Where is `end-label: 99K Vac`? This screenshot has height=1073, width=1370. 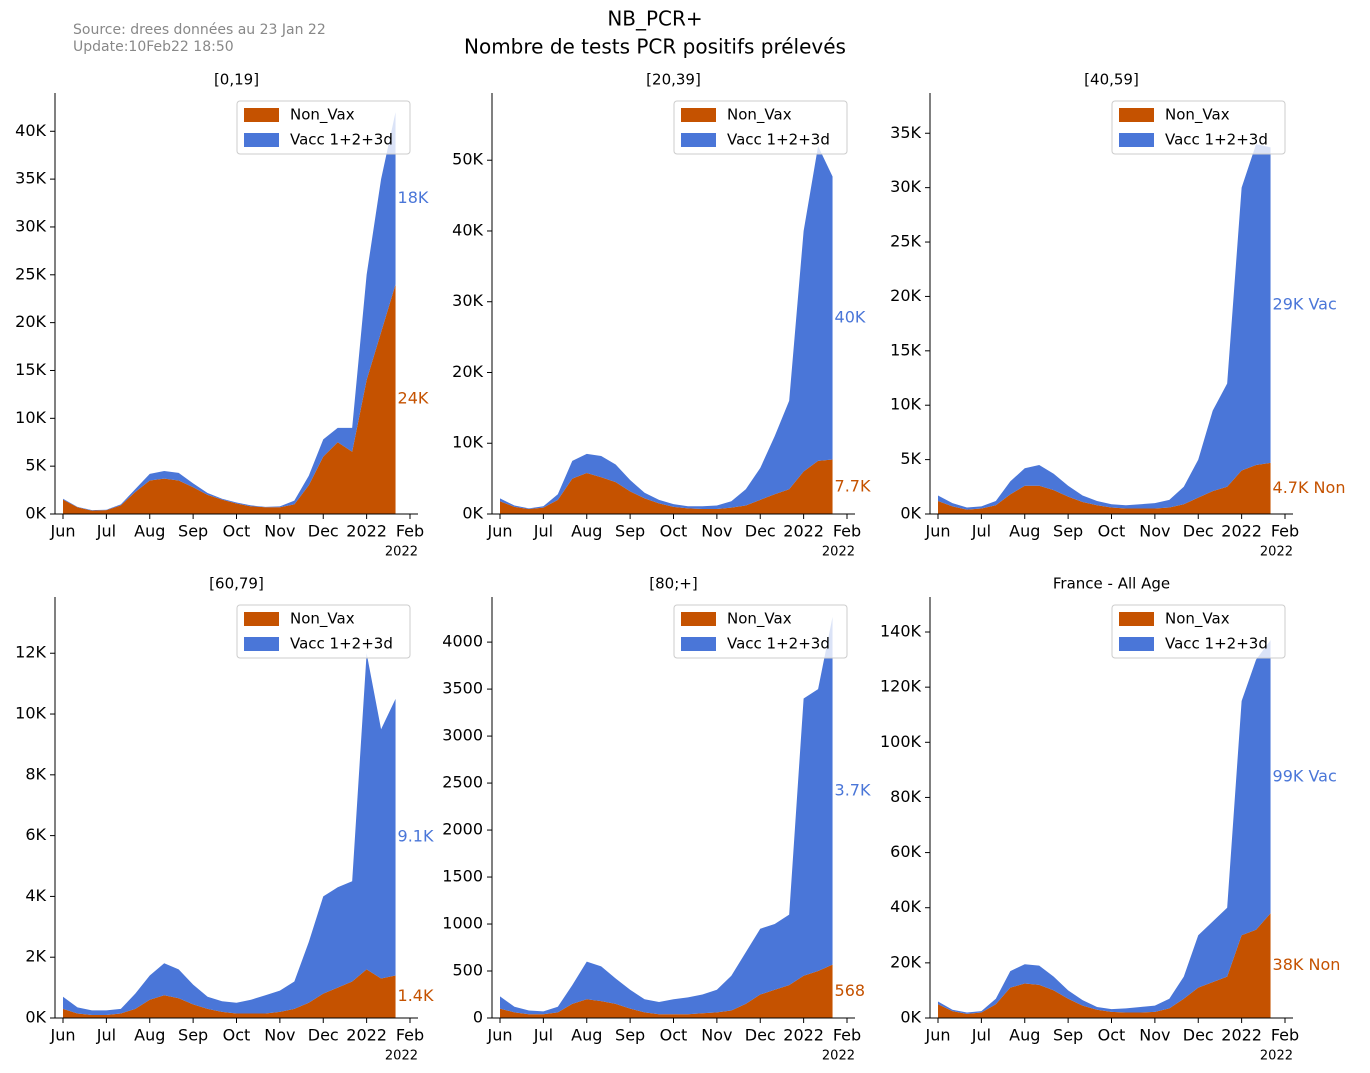
end-label: 99K Vac is located at coordinates (1305, 775).